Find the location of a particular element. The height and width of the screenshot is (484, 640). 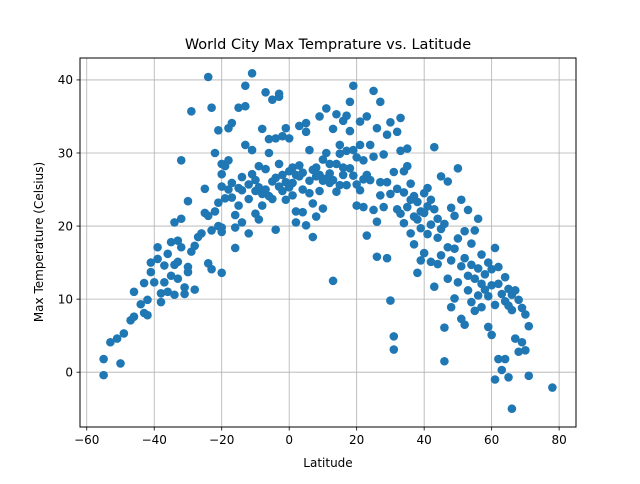

y-axis-ticks: 0 10 20 30 40 is located at coordinates (69, 226).